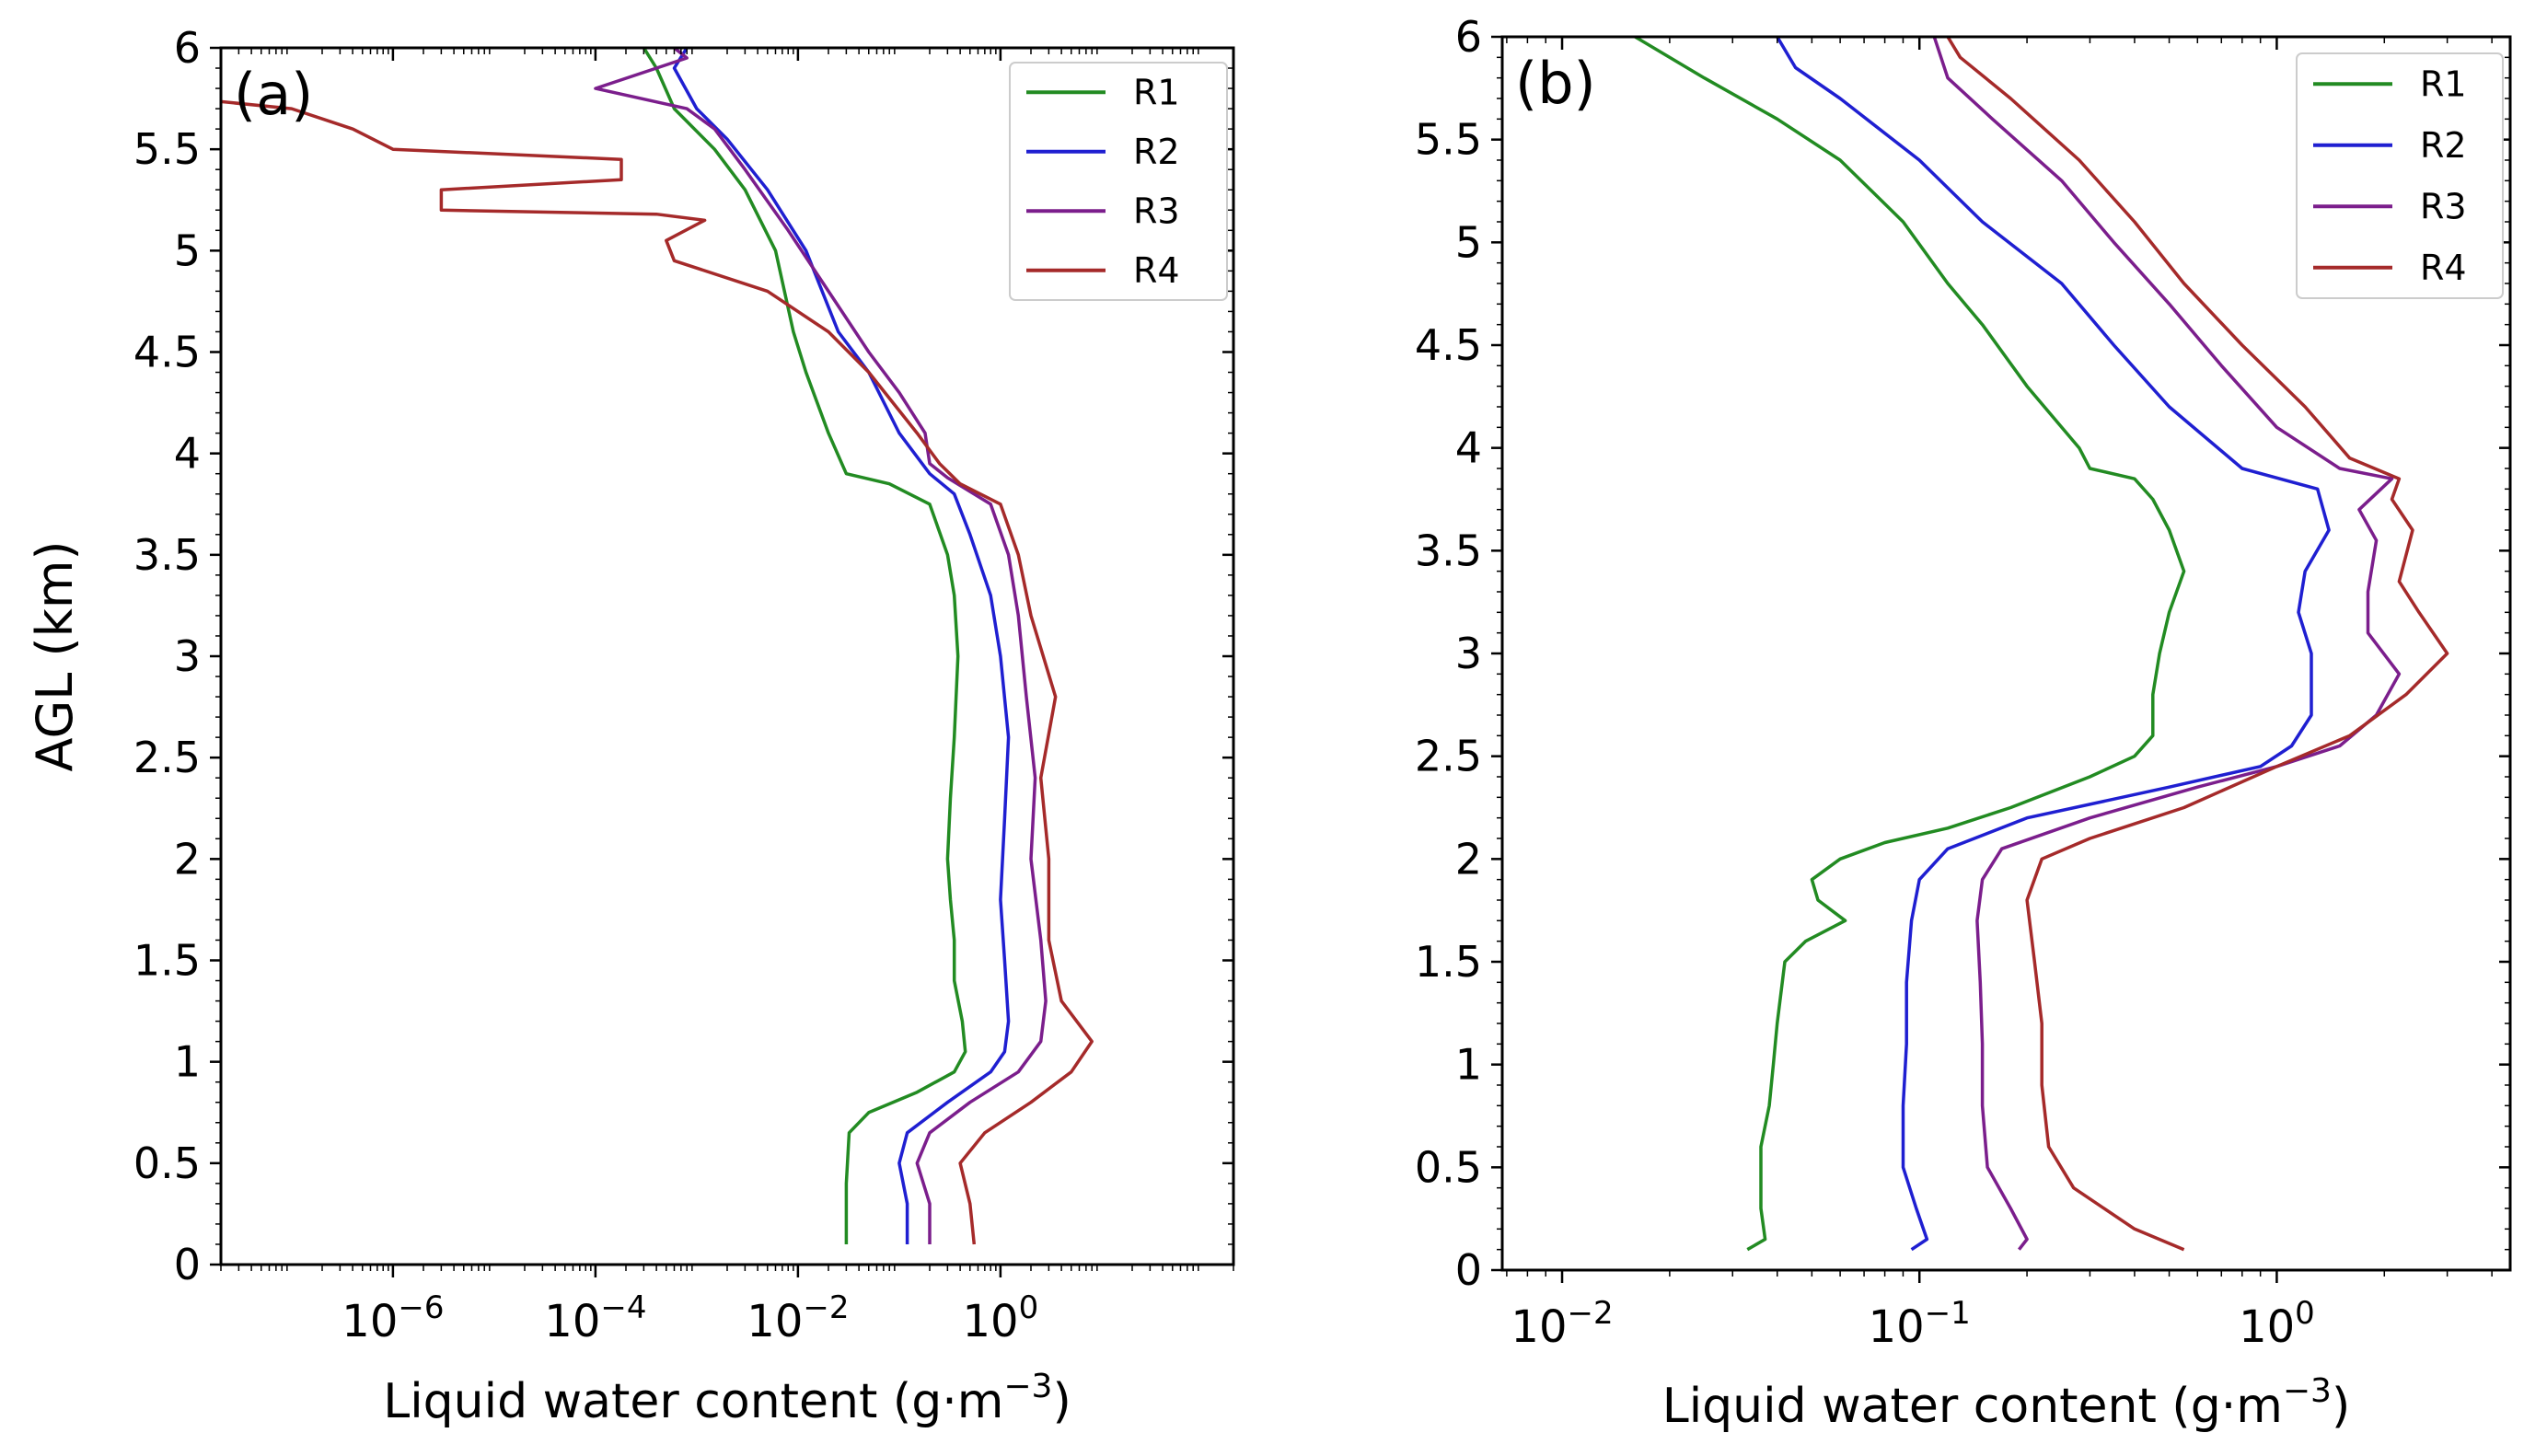 The image size is (2547, 1456). Describe the element at coordinates (1469, 37) in the screenshot. I see `panel-b-ytick-label: 6` at that location.